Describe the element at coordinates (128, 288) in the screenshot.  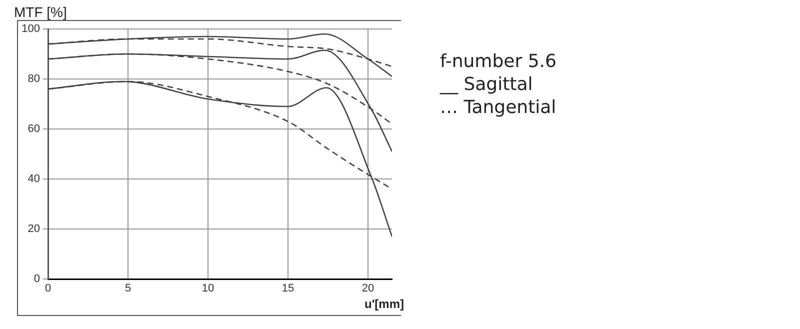
I see `x-tick-label: 5` at that location.